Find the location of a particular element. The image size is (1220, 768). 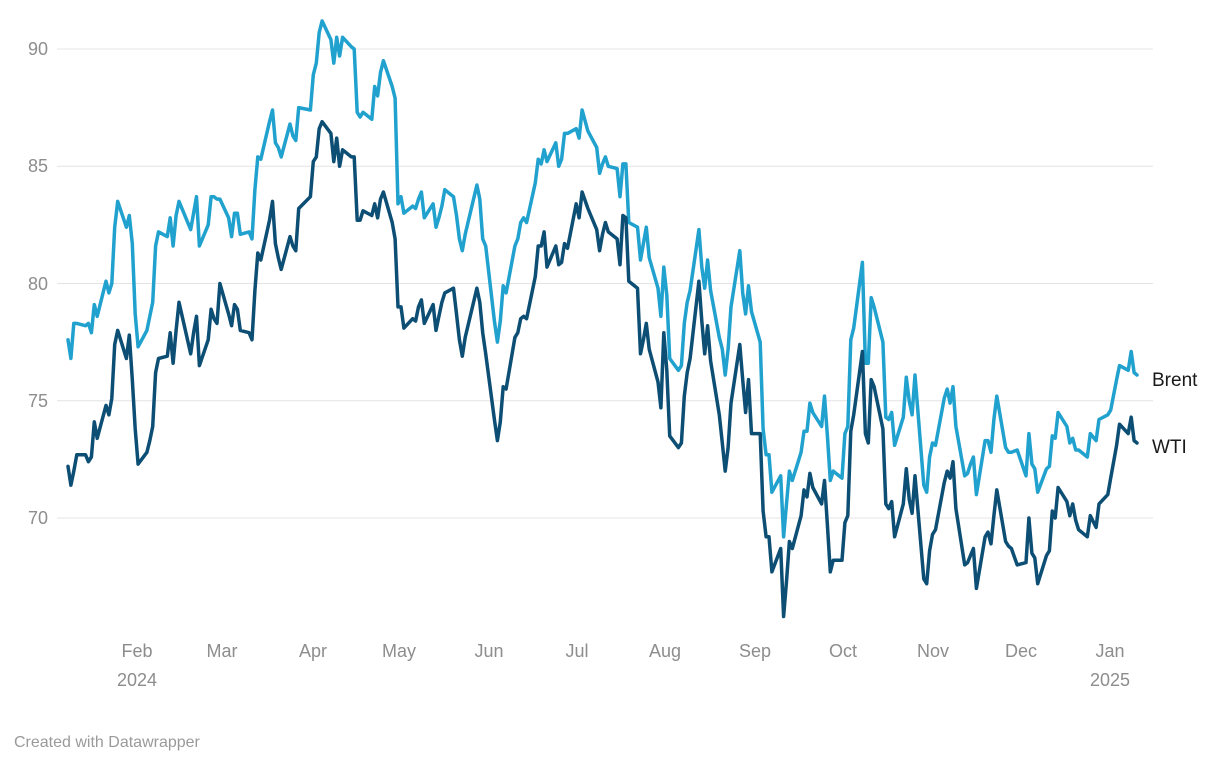

y-tick-90: 90 is located at coordinates (37, 49).